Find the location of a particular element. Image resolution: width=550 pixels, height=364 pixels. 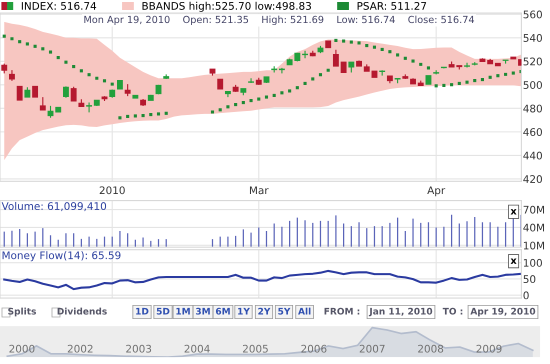

x-tick-label: 2003 is located at coordinates (139, 348).